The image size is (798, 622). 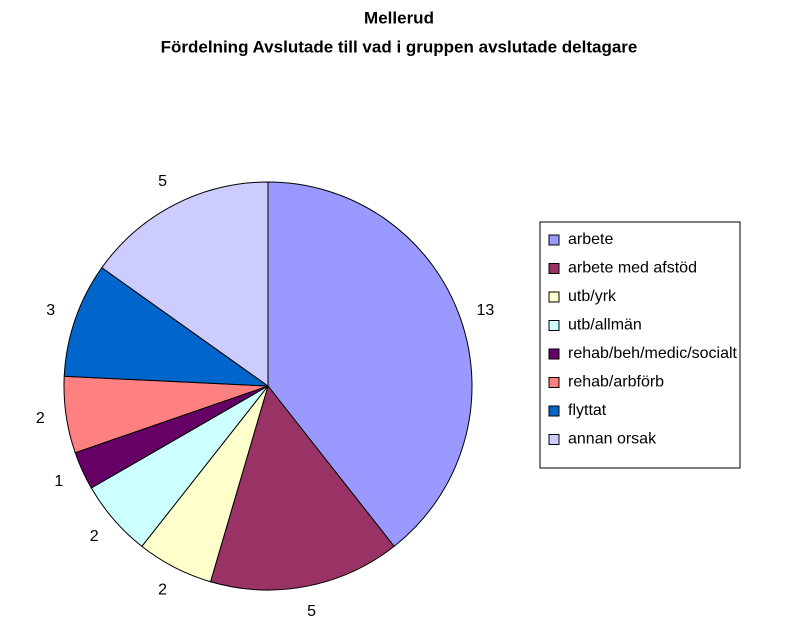 What do you see at coordinates (587, 410) in the screenshot?
I see `legend-label: flyttat` at bounding box center [587, 410].